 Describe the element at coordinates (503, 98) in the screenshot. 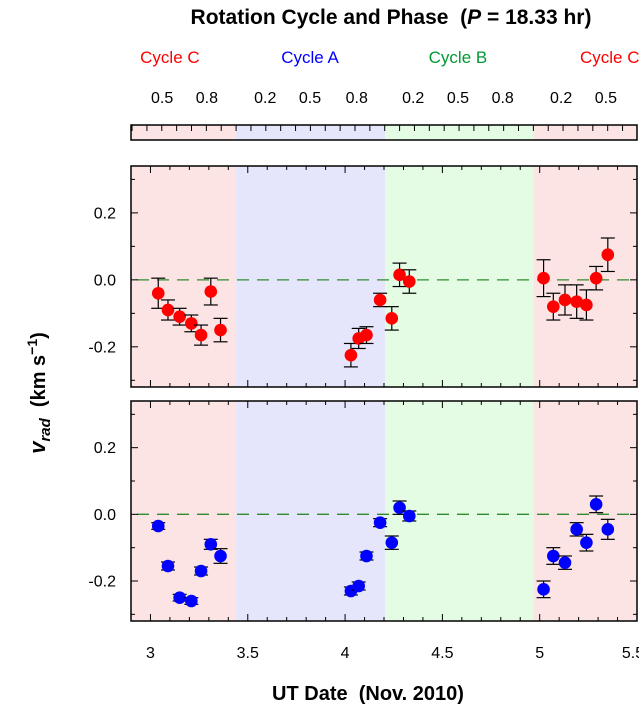

I see `phase-label-7: 0.8` at that location.